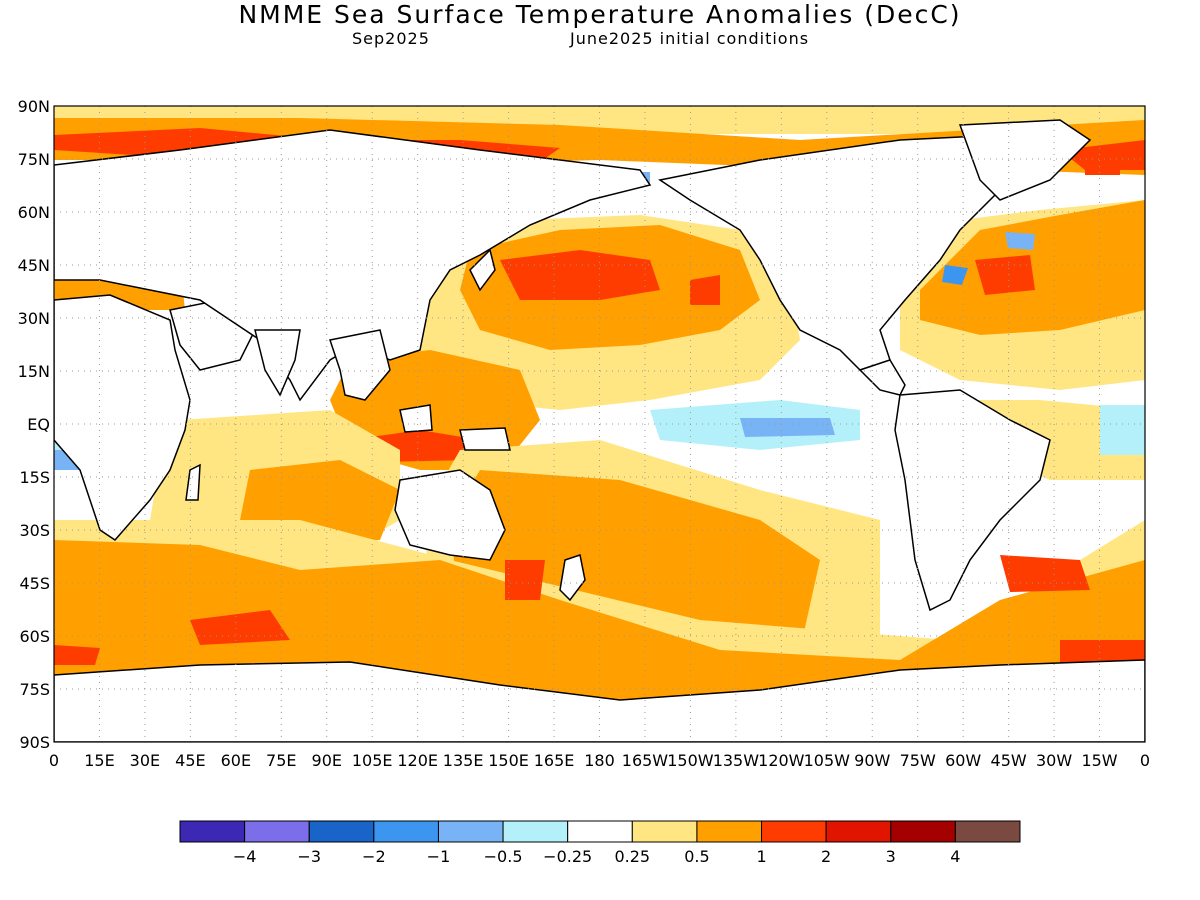 Image resolution: width=1200 pixels, height=900 pixels. Describe the element at coordinates (827, 760) in the screenshot. I see `lon-tick-label: 105W` at that location.